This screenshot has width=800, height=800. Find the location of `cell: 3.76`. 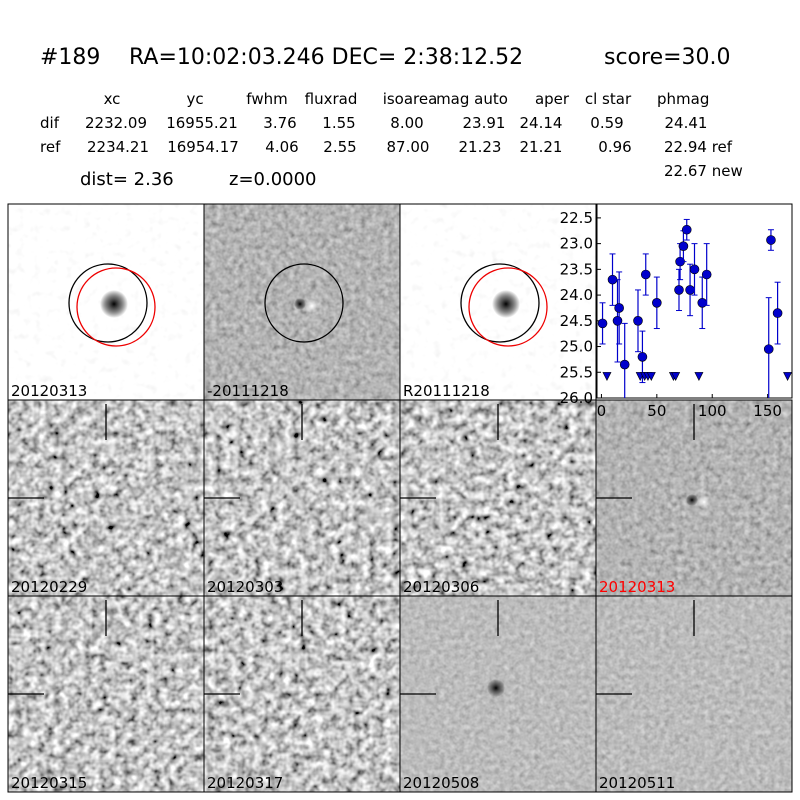

cell: 3.76 is located at coordinates (279, 123).